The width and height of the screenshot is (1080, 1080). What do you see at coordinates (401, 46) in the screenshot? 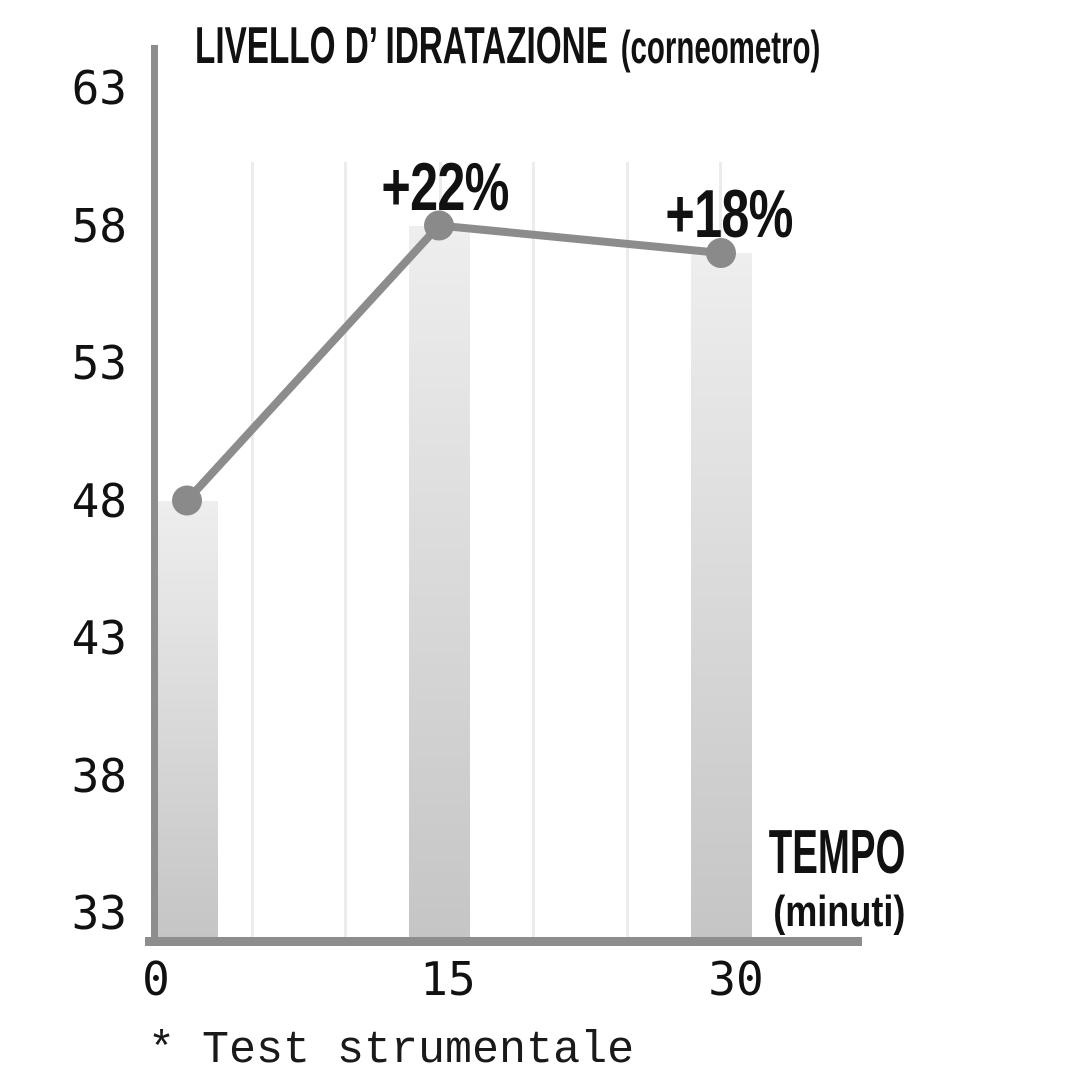
I see `chart-title-main: LIVELLO D’ IDRATAZIONE` at bounding box center [401, 46].